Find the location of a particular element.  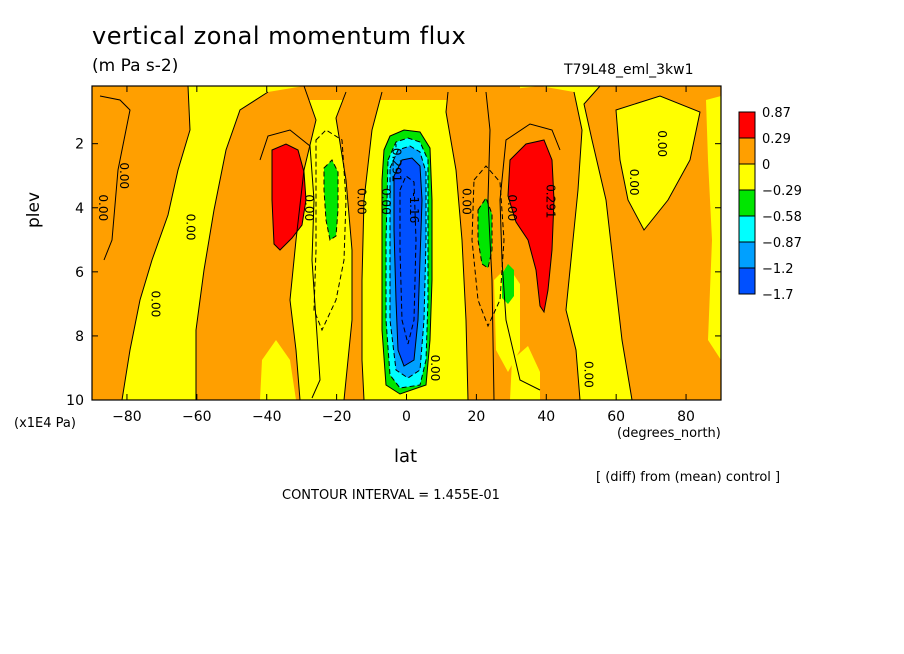

contour-label: -1.16 is located at coordinates (414, 207).